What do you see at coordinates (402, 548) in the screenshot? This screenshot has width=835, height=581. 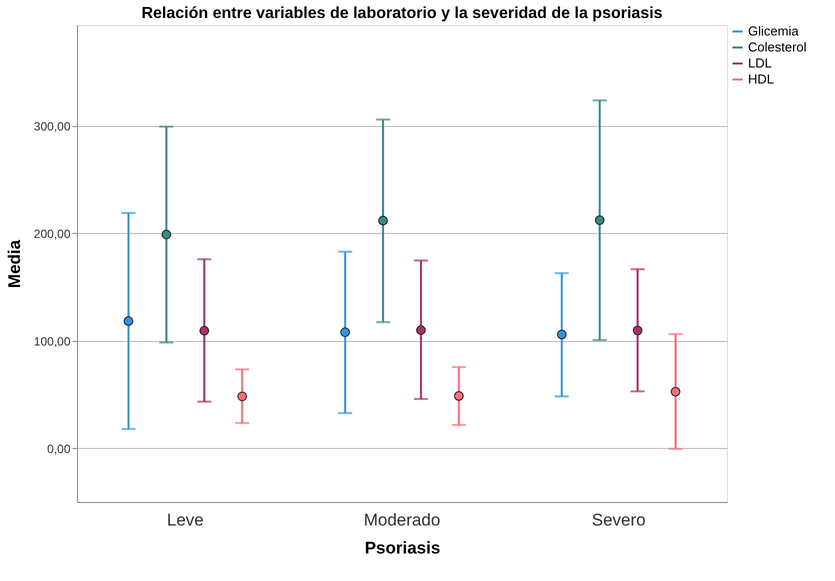 I see `x-axis-title: Psoriasis` at bounding box center [402, 548].